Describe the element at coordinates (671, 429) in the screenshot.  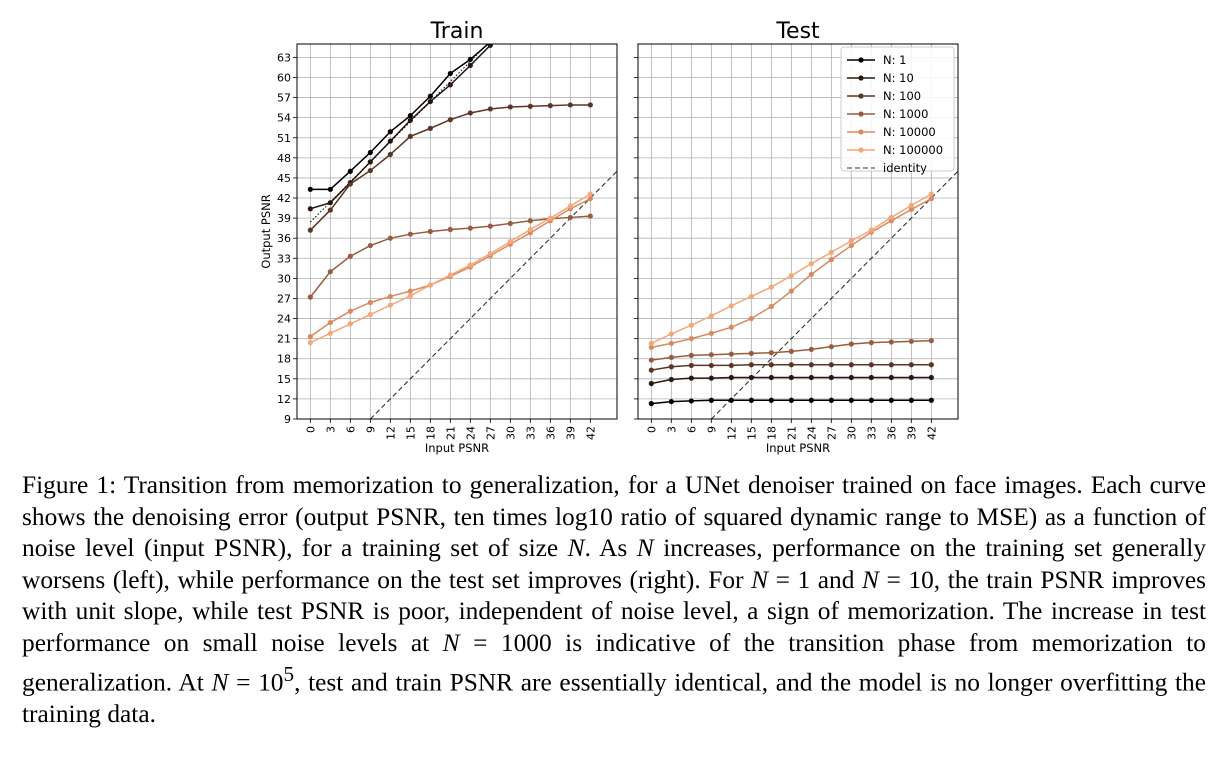
I see `x-tick-label: 3` at that location.